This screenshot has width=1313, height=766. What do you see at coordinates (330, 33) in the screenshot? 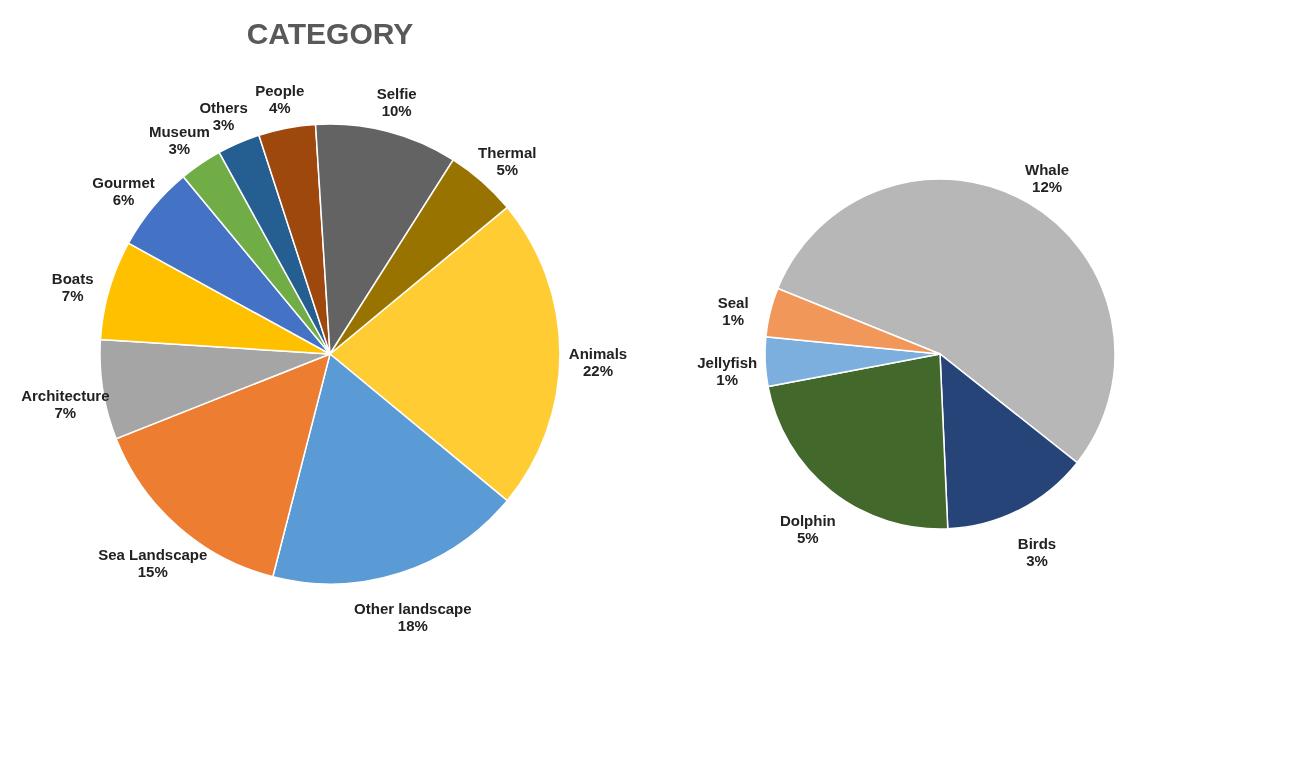
I see `chart-title: CATEGORY` at bounding box center [330, 33].